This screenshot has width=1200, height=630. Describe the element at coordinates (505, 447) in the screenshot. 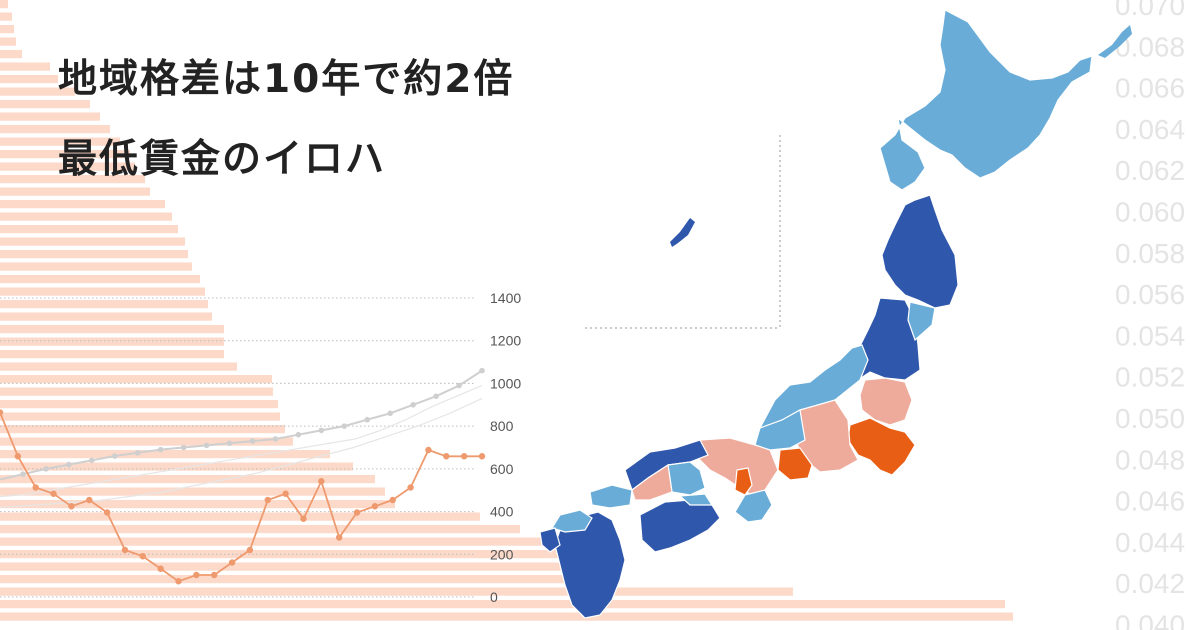

I see `line-chart-y-axis: 1400 1200 1000 800 600 400 200 0` at that location.